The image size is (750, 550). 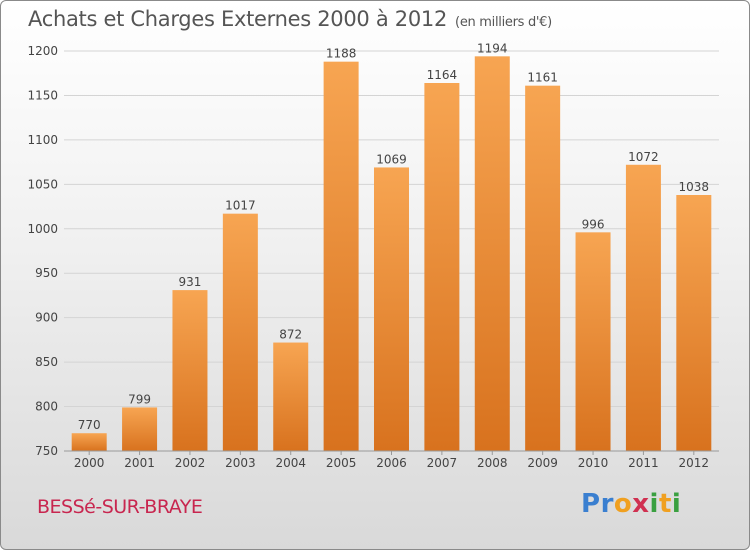 I want to click on y-tick-label: 950, so click(x=46, y=273).